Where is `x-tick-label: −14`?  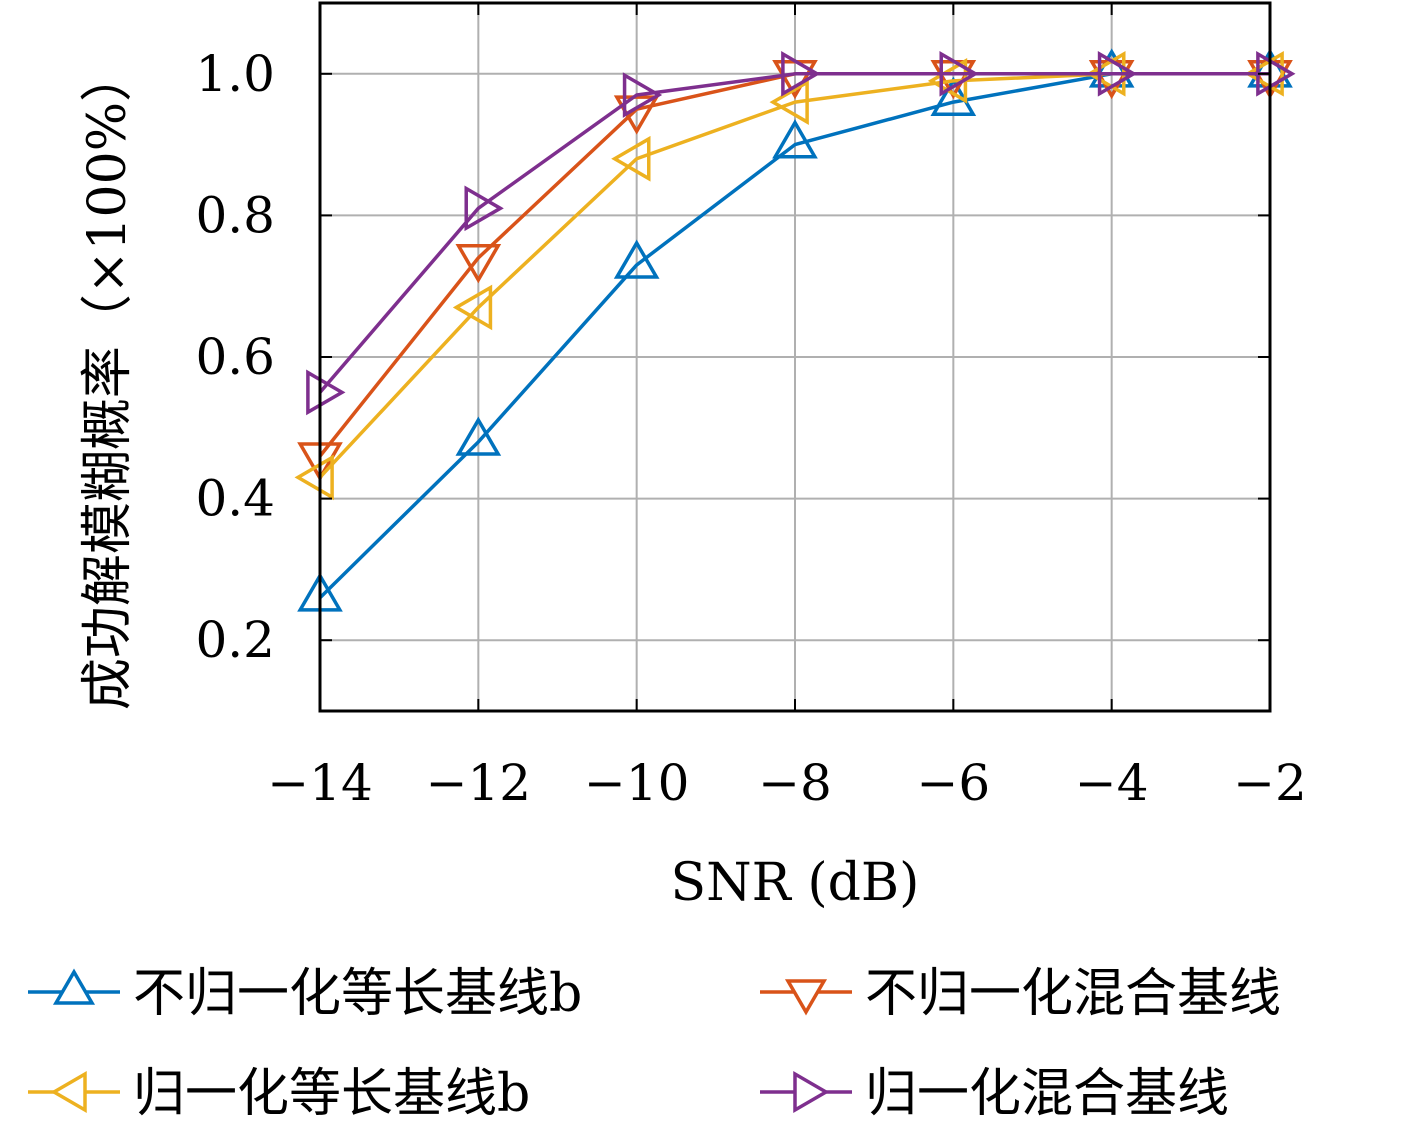
x-tick-label: −14 is located at coordinates (320, 783).